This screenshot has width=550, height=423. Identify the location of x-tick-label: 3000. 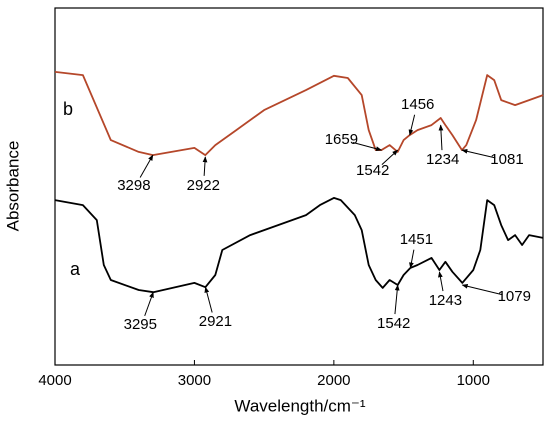
(194, 380).